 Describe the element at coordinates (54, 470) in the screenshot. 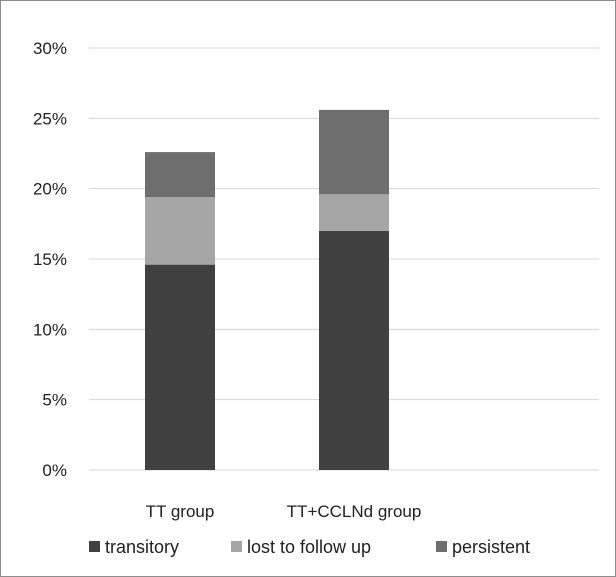

I see `y-tick-label-0: 0%` at that location.